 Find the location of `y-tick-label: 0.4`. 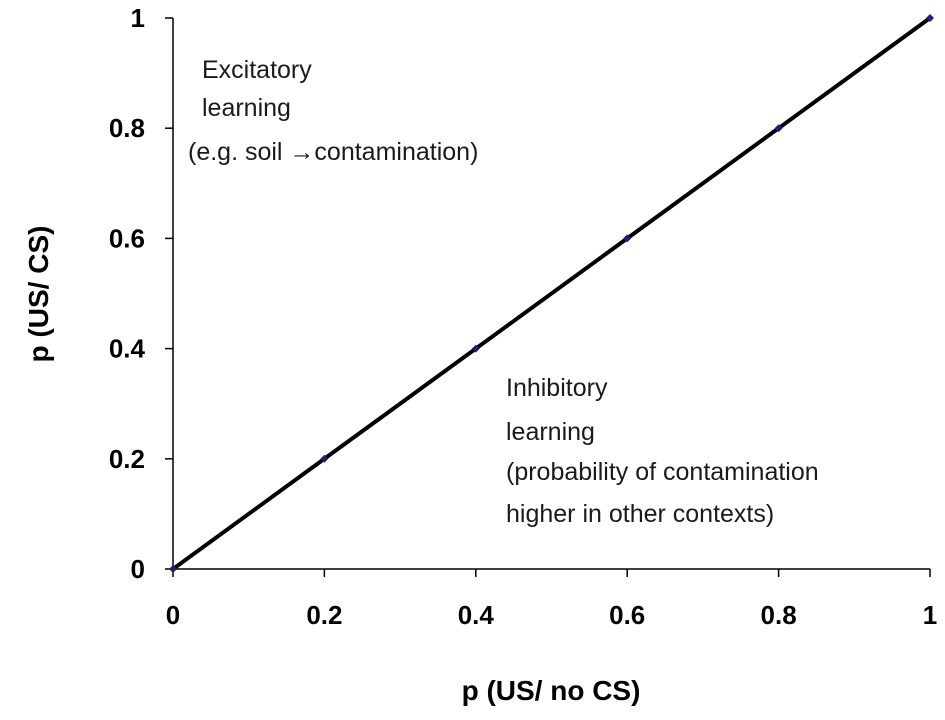

y-tick-label: 0.4 is located at coordinates (127, 349).